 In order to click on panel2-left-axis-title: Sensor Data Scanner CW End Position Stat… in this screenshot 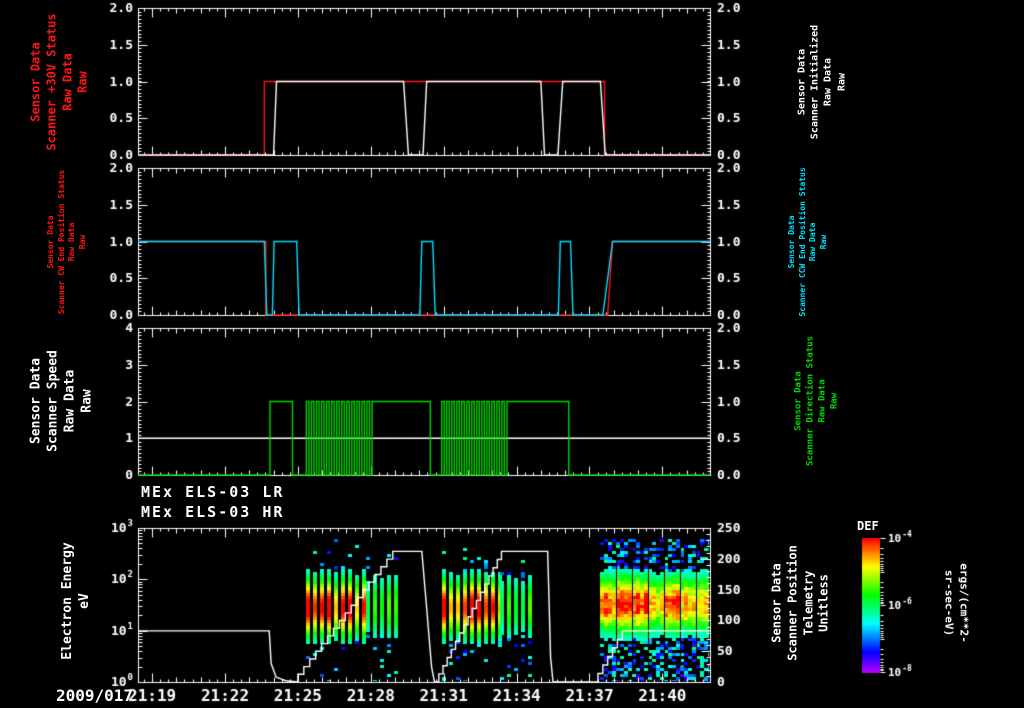, I will do `click(66, 242)`.